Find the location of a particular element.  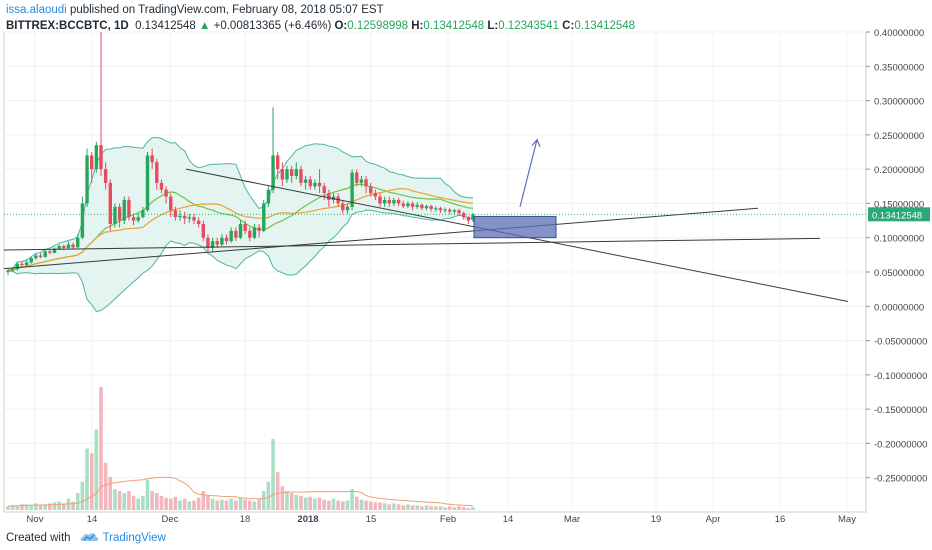

open-label: O: is located at coordinates (341, 26).